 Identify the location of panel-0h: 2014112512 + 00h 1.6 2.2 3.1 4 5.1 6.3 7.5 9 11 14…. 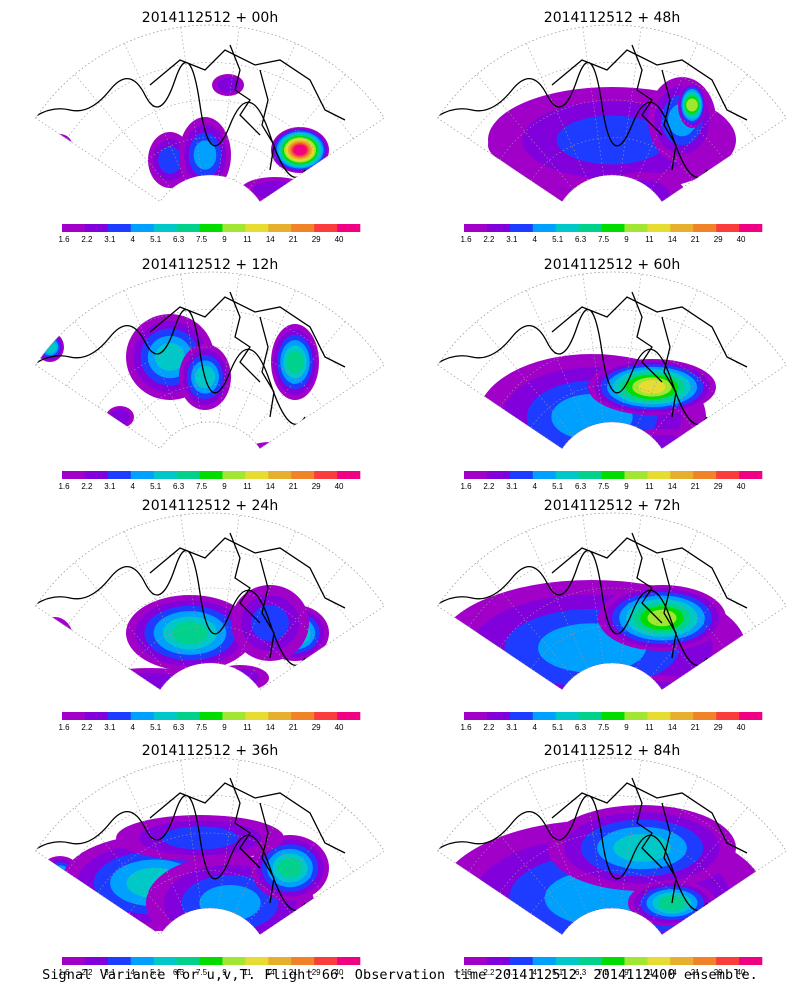
(210, 127).